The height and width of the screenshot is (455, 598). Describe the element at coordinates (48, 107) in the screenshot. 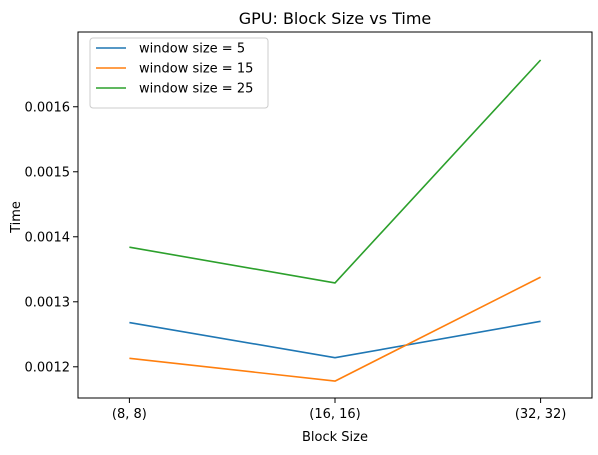

I see `y-tick-label: 0.0016` at that location.